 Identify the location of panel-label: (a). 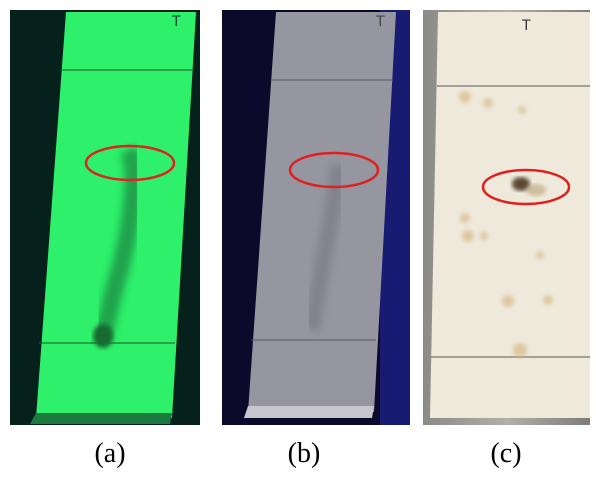
(109, 453).